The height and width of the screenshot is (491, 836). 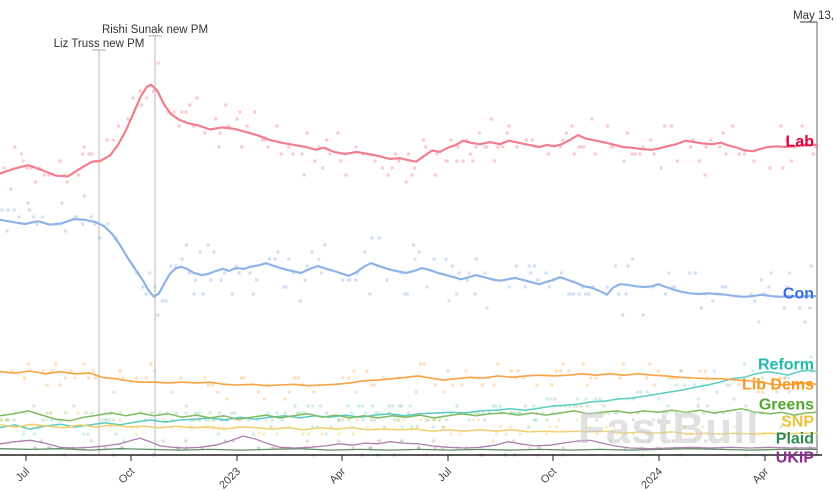 I want to click on x-tick-label-4: Jul, so click(x=445, y=475).